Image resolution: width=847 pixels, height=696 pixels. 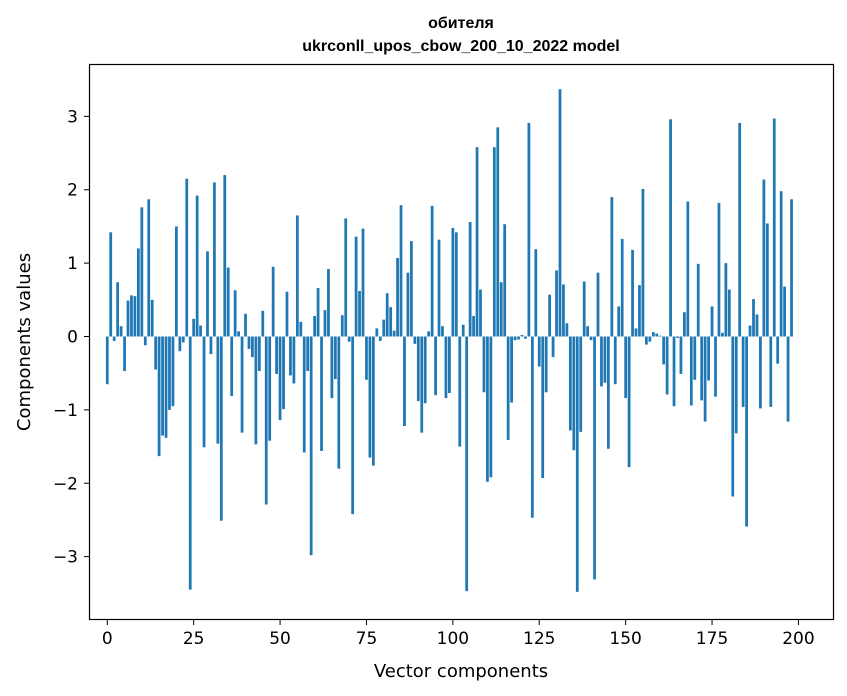 What do you see at coordinates (71, 337) in the screenshot?
I see `y-axis-ticks: −3 −2 −1 0 1 2 3` at bounding box center [71, 337].